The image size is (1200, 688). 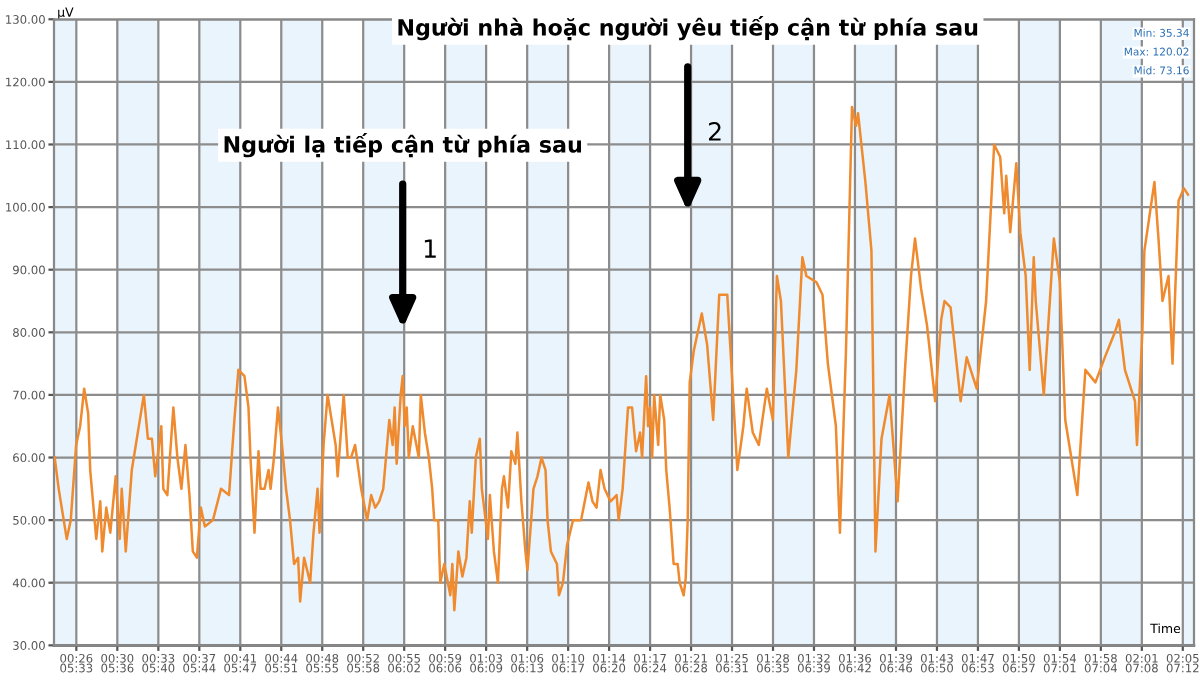 I want to click on annotation: Người lạ tiếp cận từ phía sau, so click(x=402, y=145).